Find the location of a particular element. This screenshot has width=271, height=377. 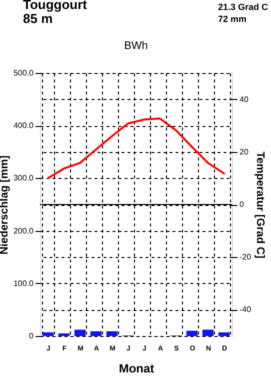

y-tick-label: 300.0 is located at coordinates (23, 178).